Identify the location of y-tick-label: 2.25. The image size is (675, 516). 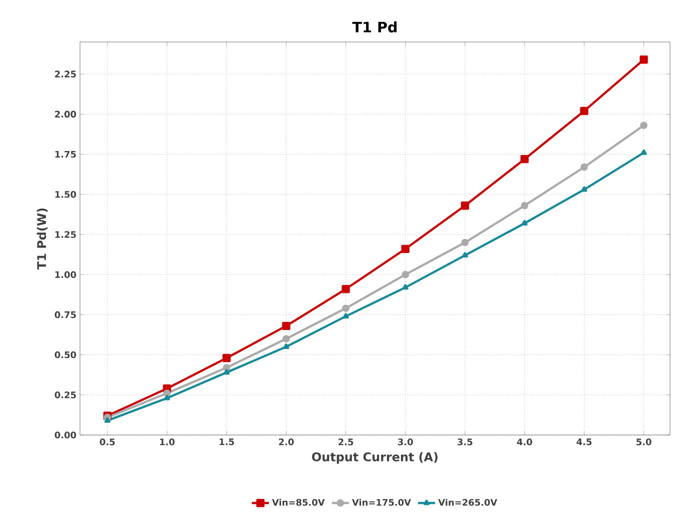
(65, 74).